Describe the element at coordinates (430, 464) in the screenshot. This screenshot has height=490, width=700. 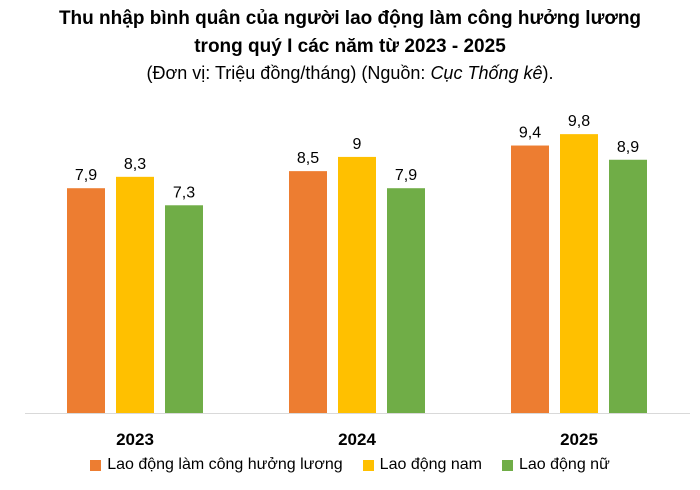
I see `legend-label-2: Lao động nam` at that location.